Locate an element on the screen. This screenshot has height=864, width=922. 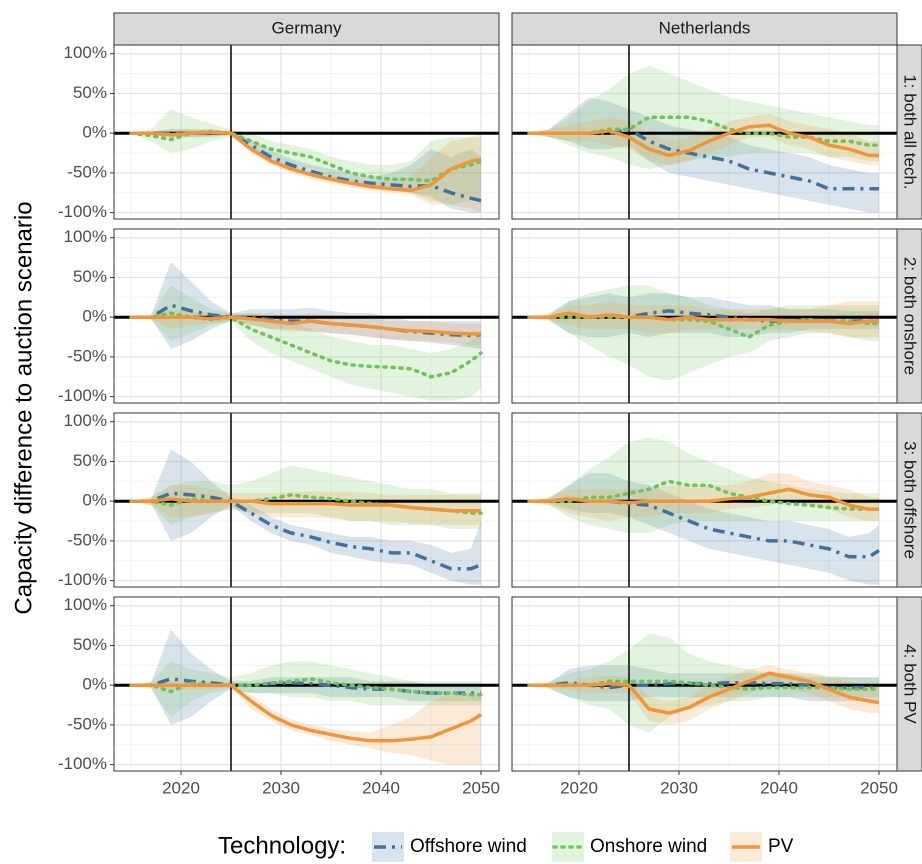
strip-label: Netherlands is located at coordinates (705, 27).